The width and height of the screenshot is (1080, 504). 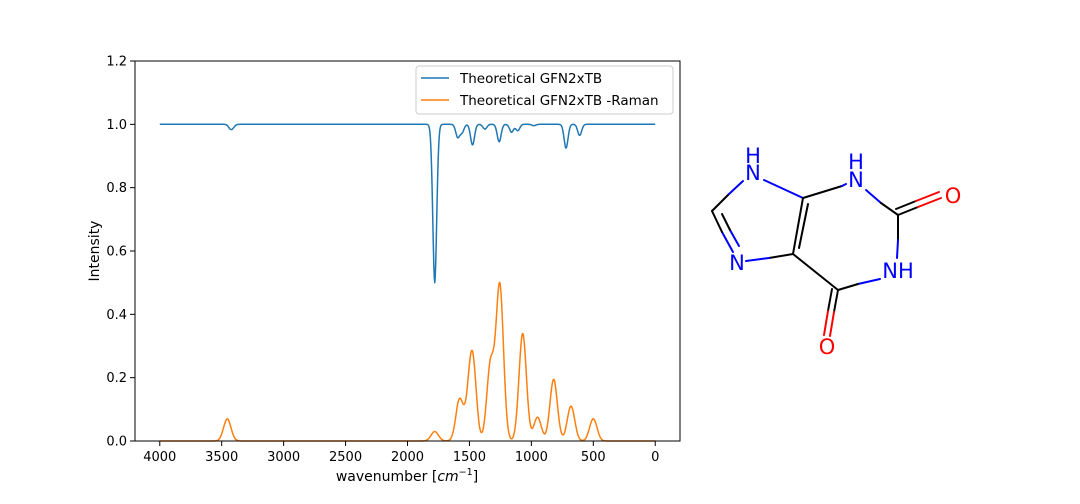 What do you see at coordinates (906, 205) in the screenshot?
I see `bond-c2-o-dbl` at bounding box center [906, 205].